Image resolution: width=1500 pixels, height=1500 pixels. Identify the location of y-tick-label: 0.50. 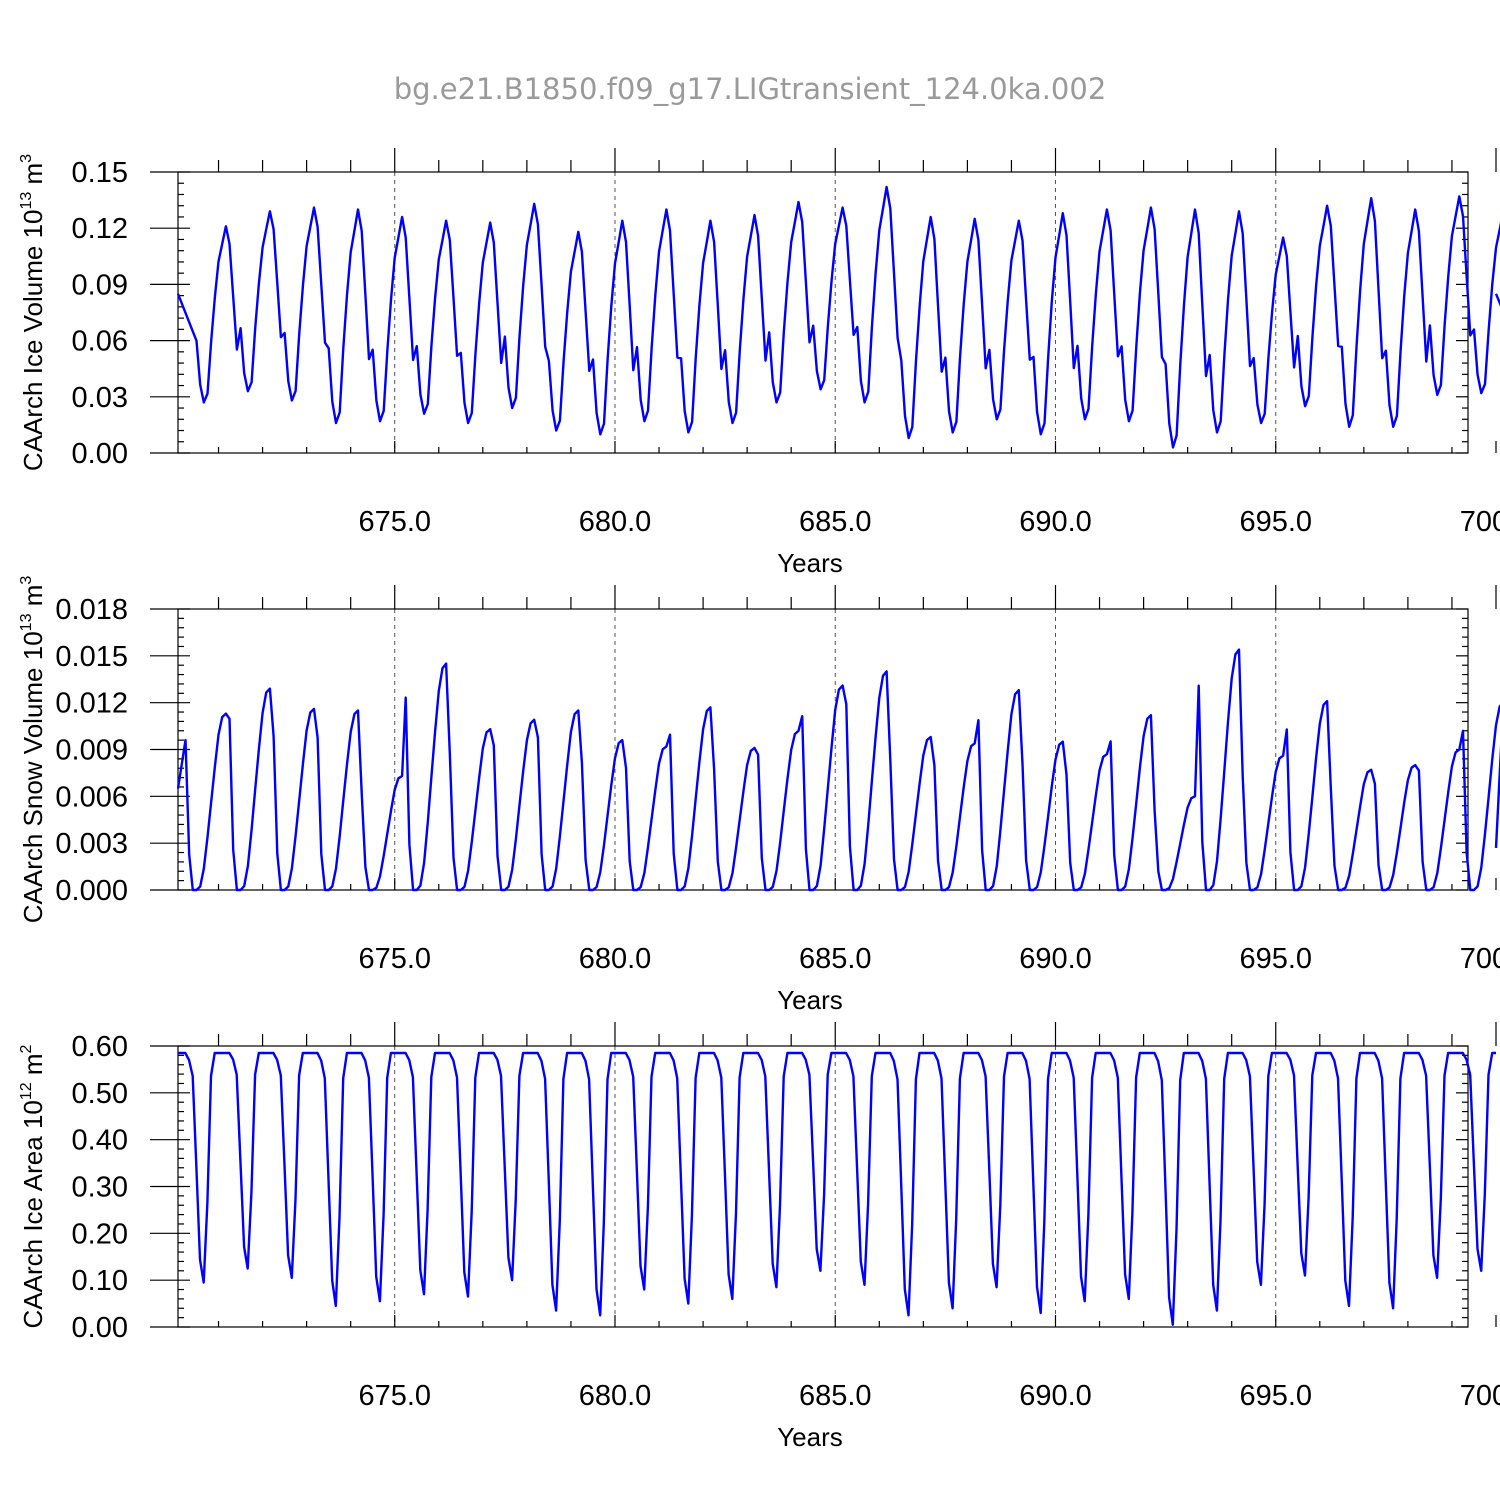
(100, 1094).